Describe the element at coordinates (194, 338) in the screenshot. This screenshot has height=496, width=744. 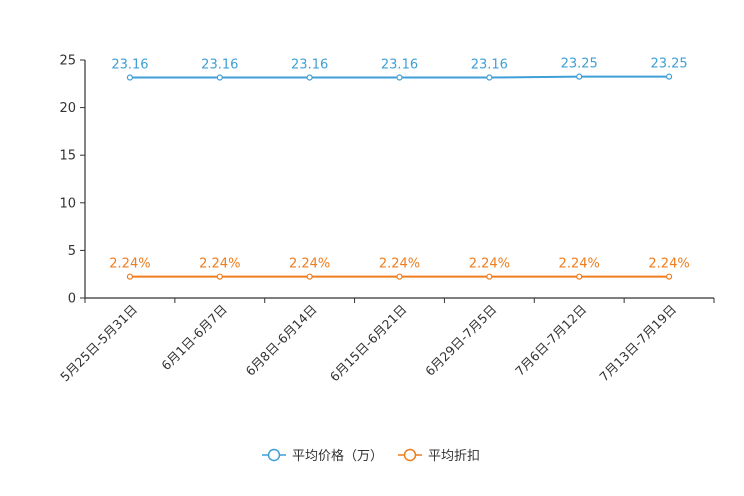
I see `x-tick-label: 6月1日-6月7日` at that location.